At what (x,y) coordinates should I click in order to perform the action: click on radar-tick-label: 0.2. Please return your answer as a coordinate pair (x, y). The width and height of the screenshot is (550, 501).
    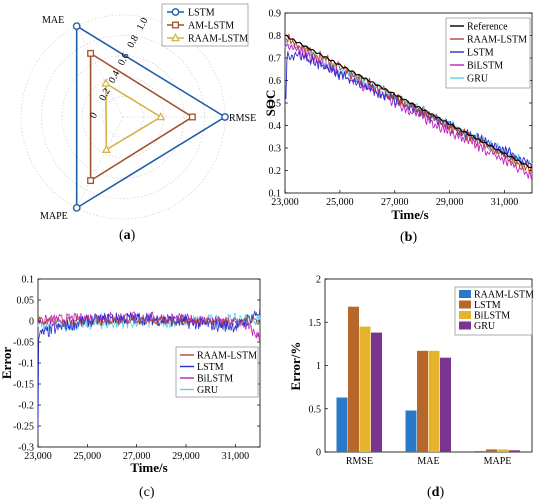
    Looking at the image, I should click on (105, 95).